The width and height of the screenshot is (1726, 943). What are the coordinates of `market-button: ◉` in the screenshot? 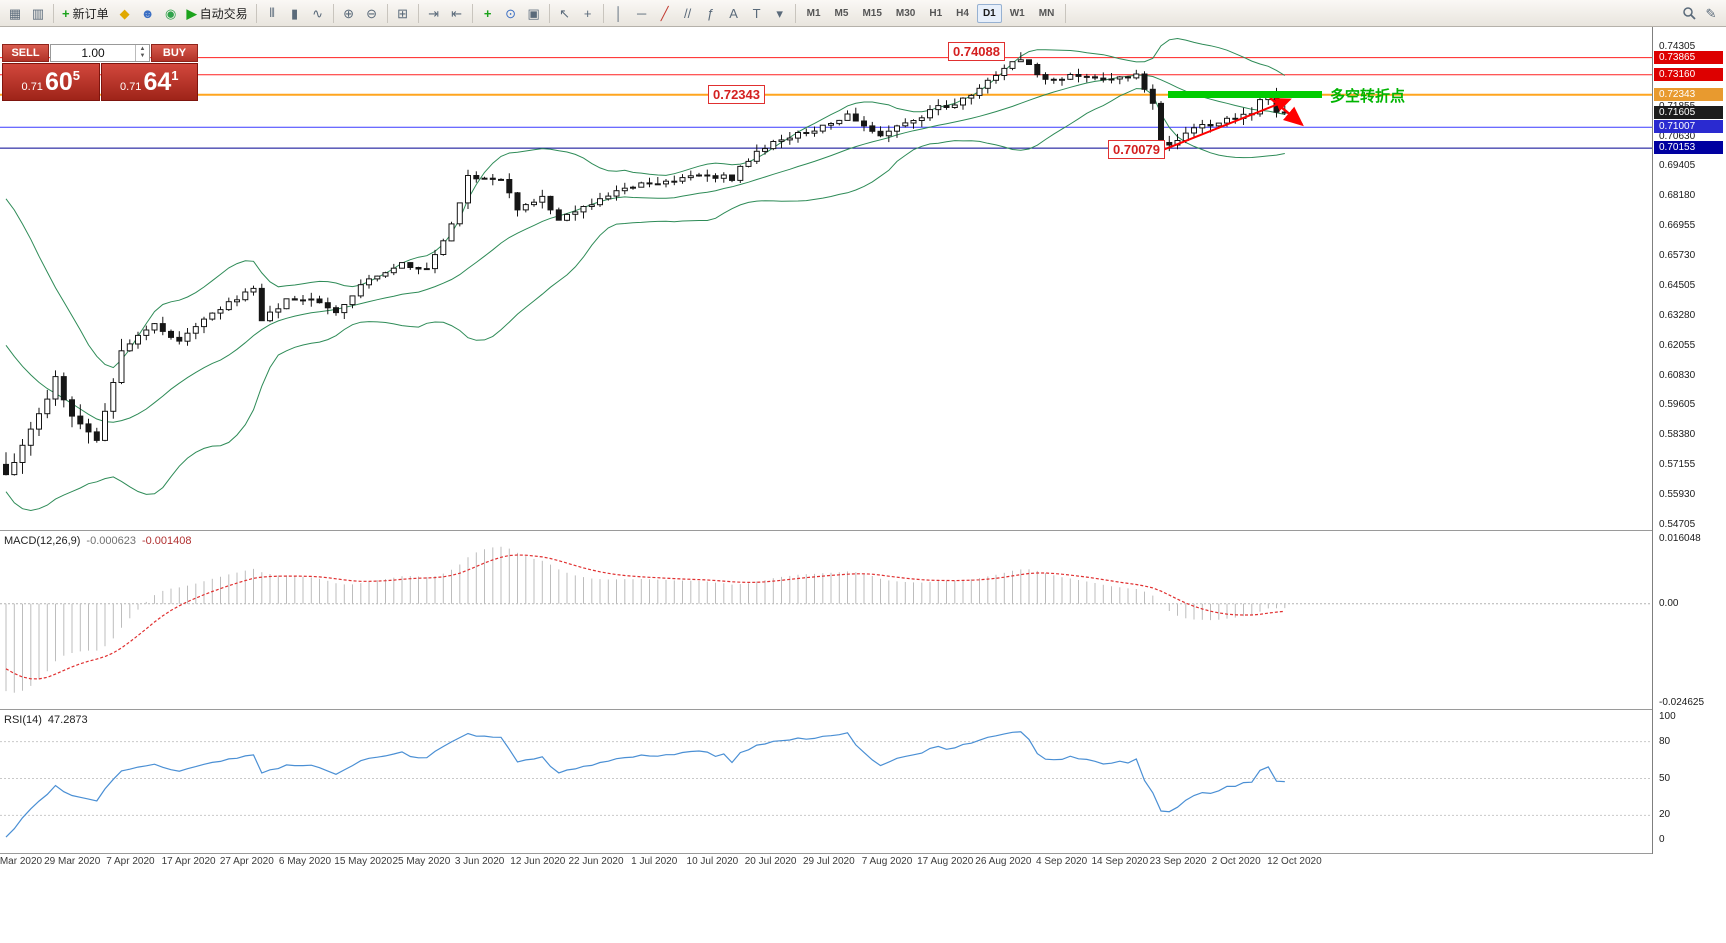 It's located at (171, 13).